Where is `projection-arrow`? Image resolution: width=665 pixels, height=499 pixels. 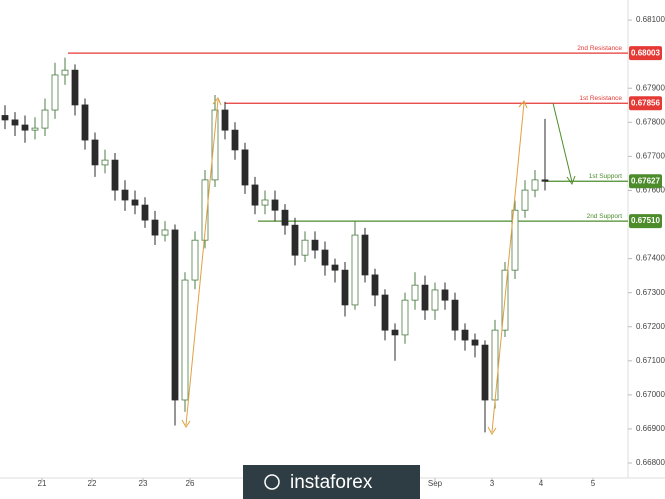 projection-arrow is located at coordinates (562, 142).